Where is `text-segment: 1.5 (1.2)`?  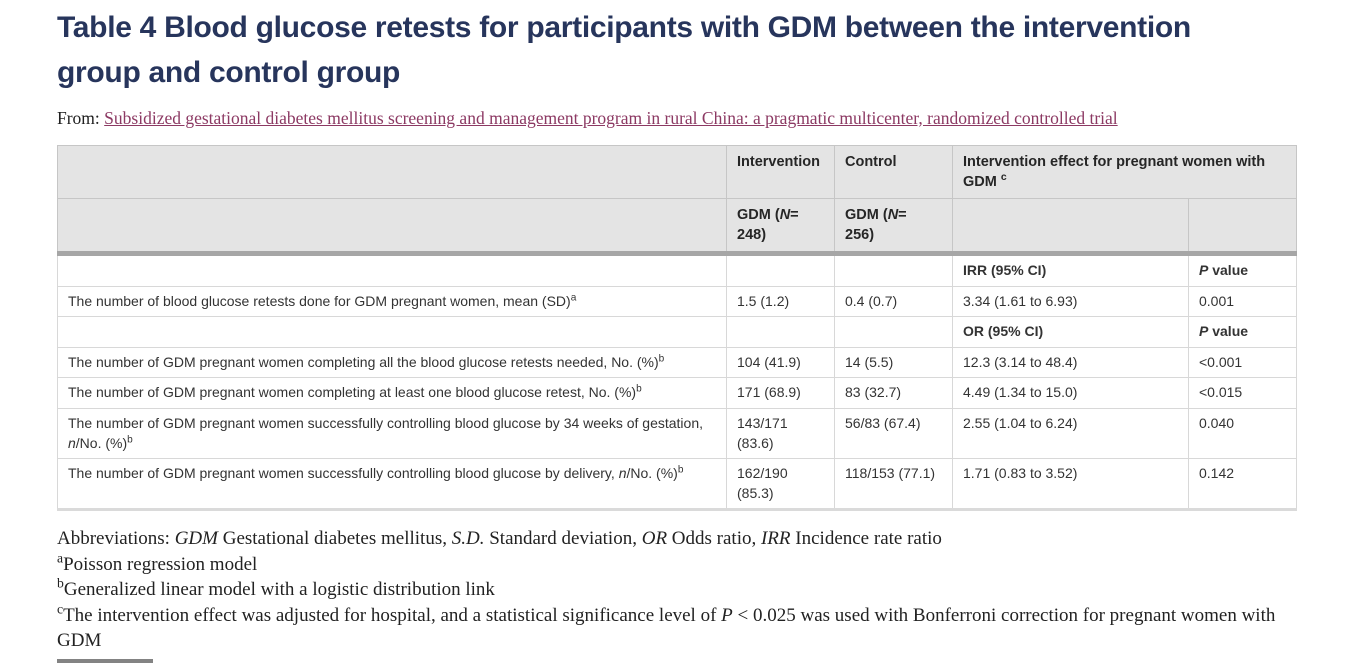 text-segment: 1.5 (1.2) is located at coordinates (763, 300).